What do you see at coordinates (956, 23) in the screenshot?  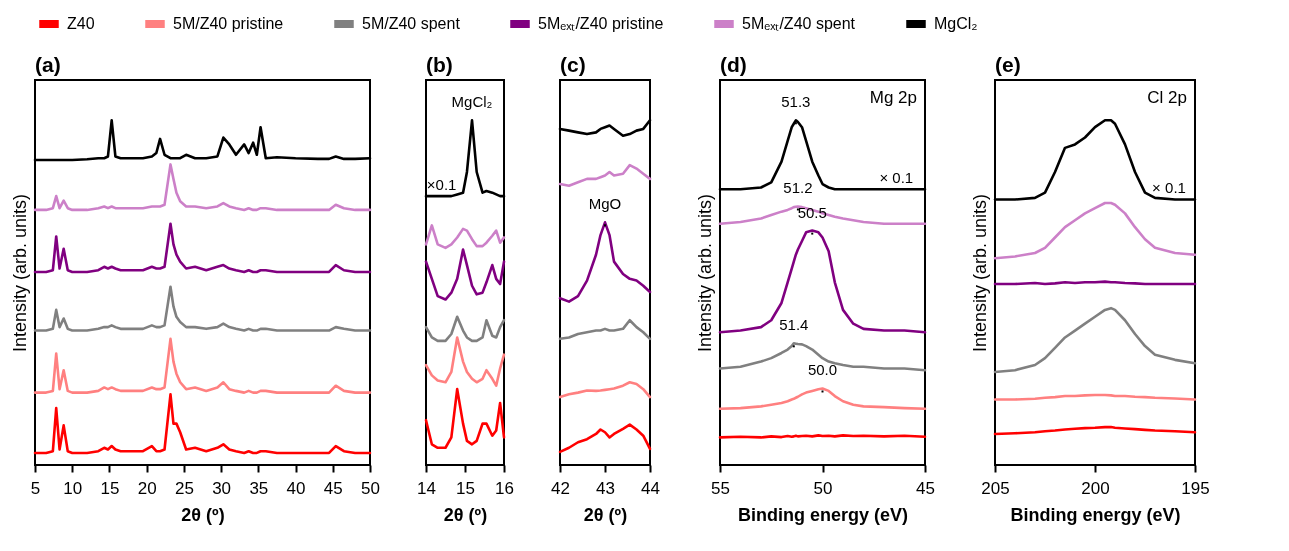 I see `legend-label: MgCl₂` at bounding box center [956, 23].